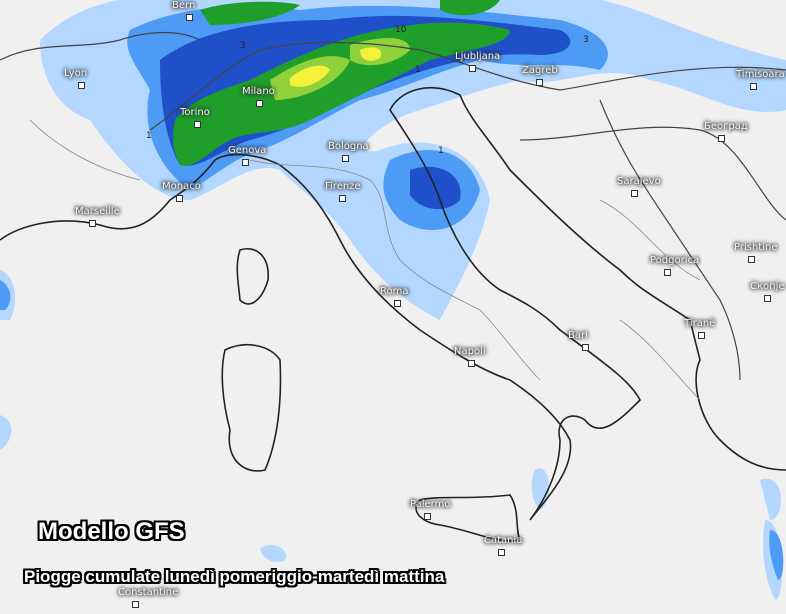  I want to click on city-label: Београд, so click(726, 126).